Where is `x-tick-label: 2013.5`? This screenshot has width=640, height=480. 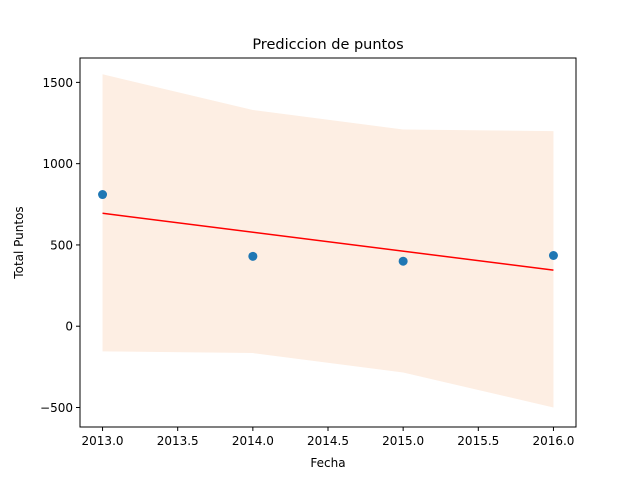
x-tick-label: 2013.5 is located at coordinates (178, 441).